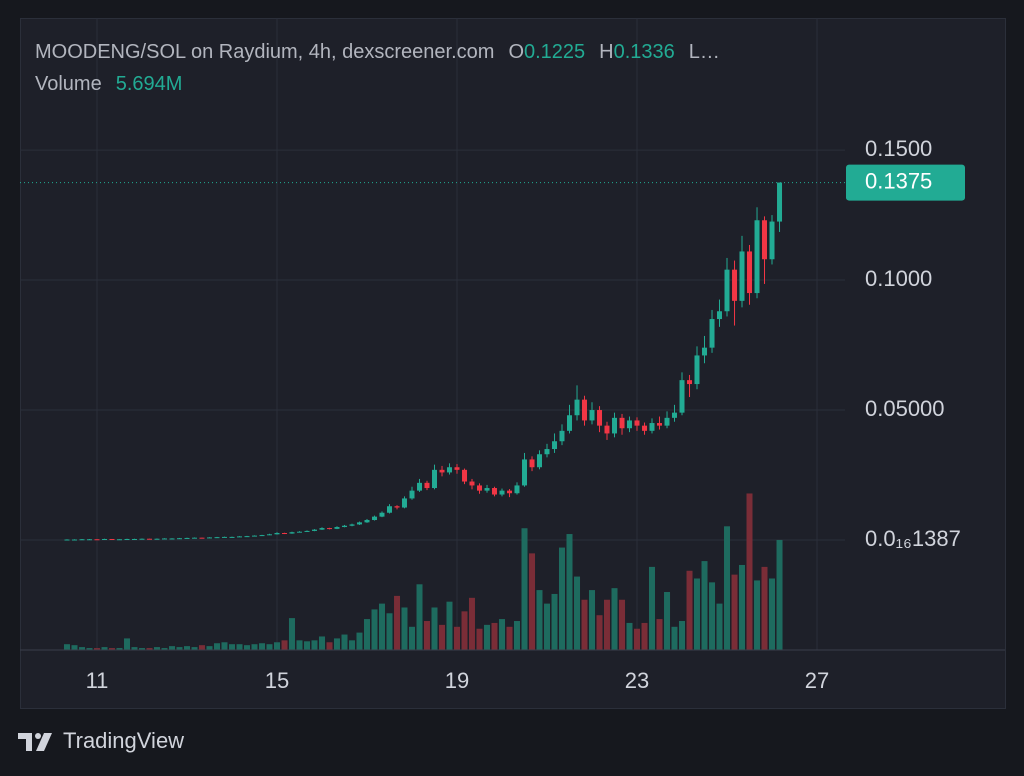 This screenshot has height=776, width=1024. I want to click on x-tick-label: 19, so click(457, 680).